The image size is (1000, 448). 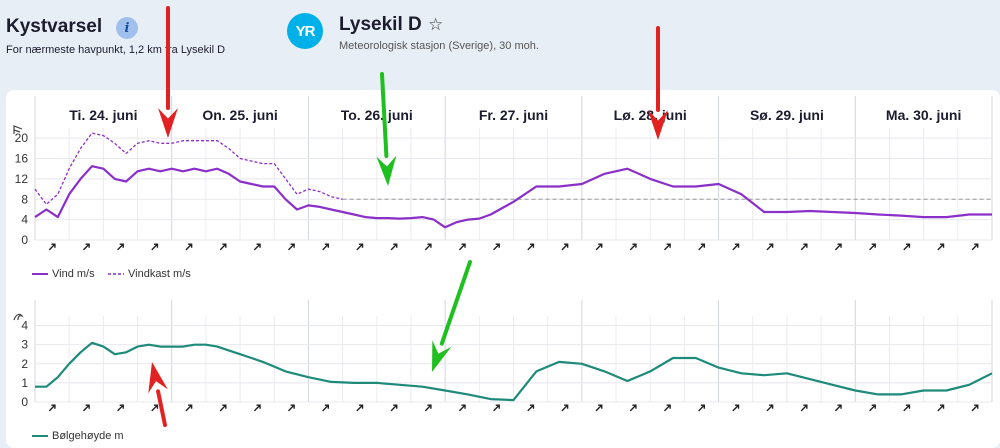 I want to click on y-tick-label: 16, so click(x=22, y=159).